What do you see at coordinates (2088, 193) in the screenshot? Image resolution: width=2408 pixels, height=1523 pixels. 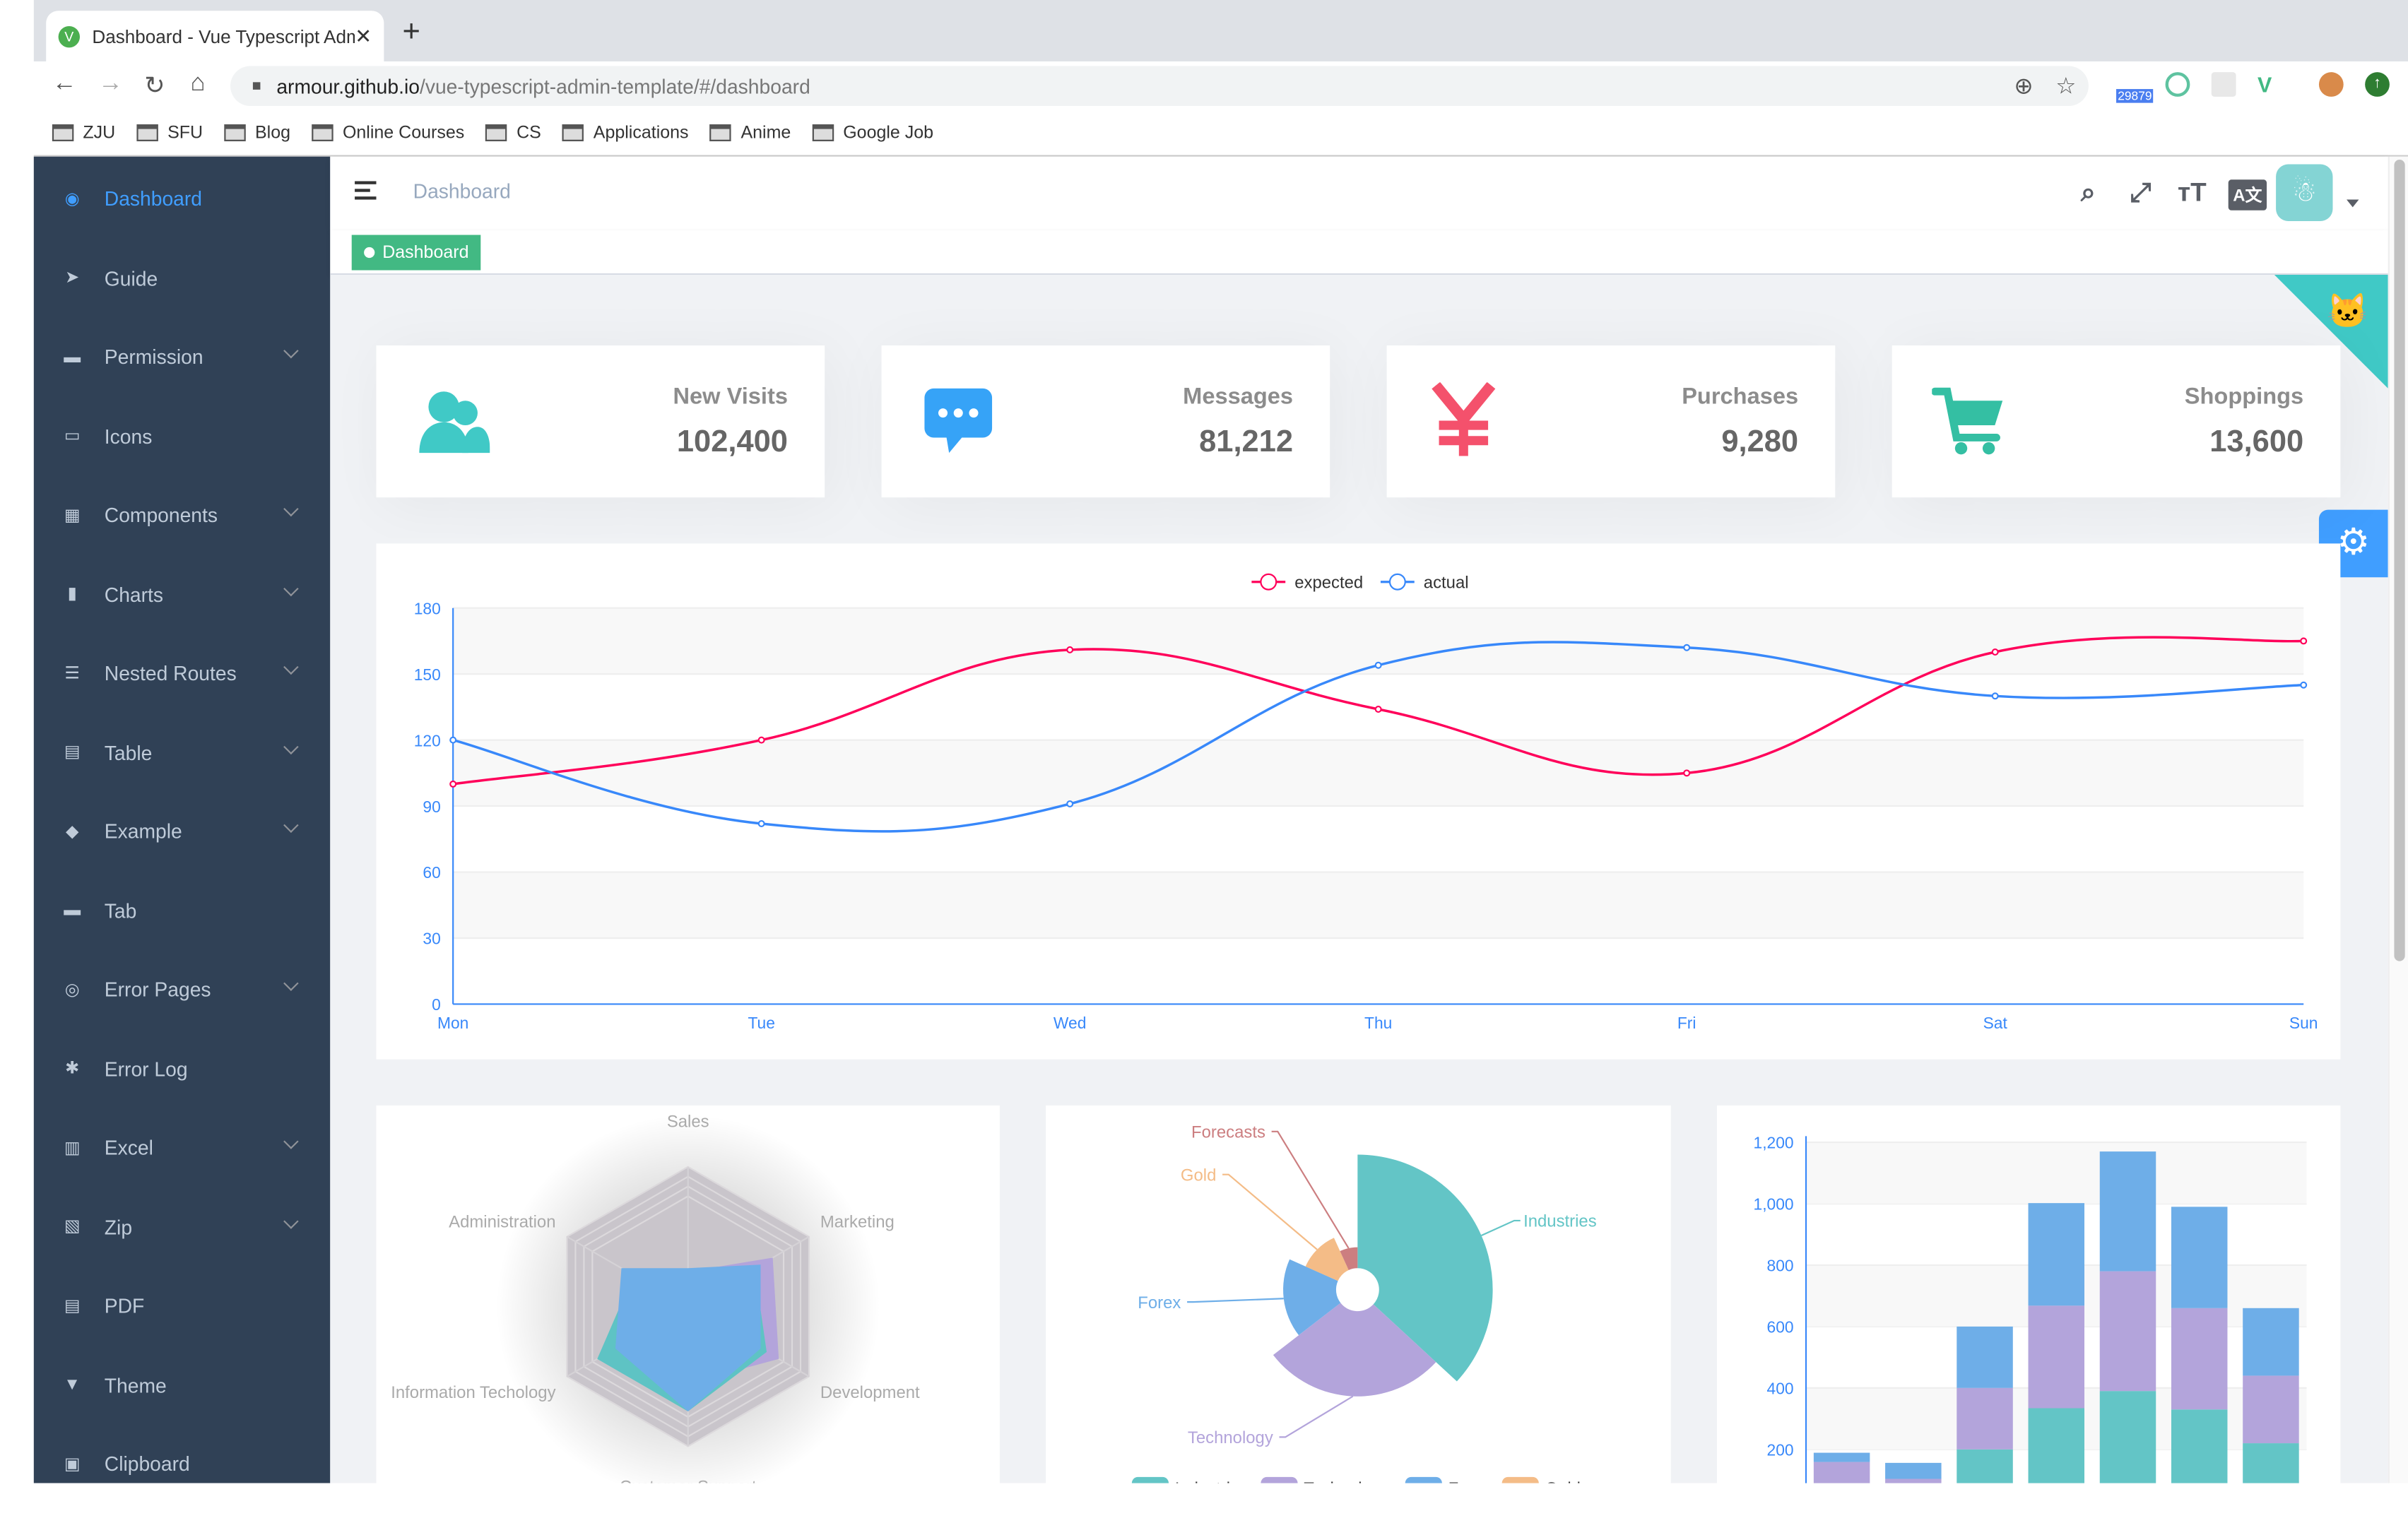 I see `search-icon: ⌕` at bounding box center [2088, 193].